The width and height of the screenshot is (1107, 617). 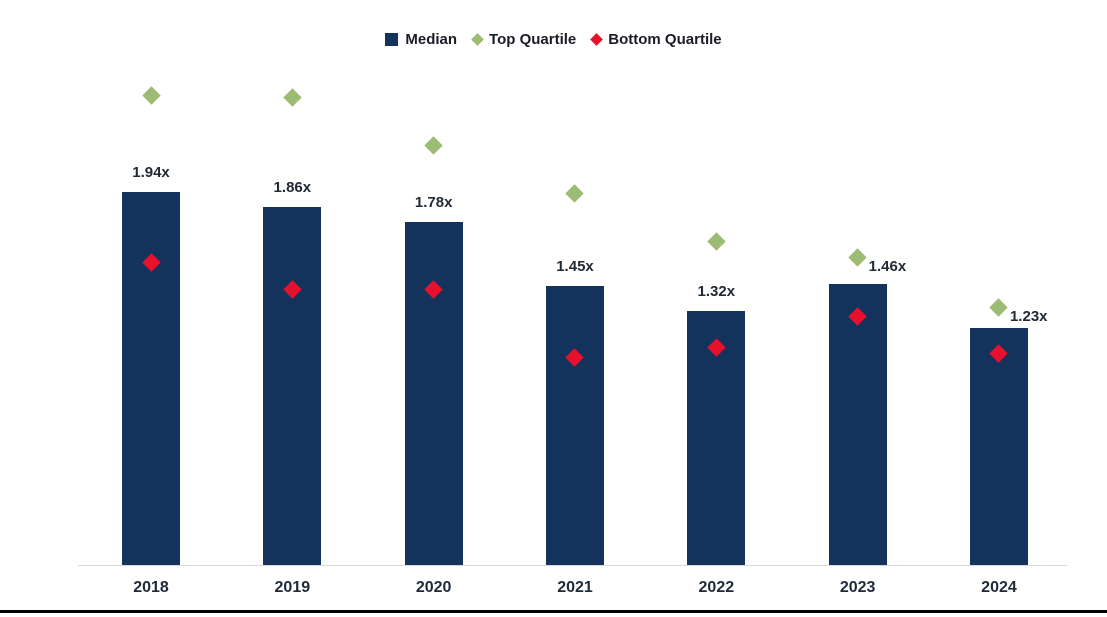 I want to click on x-axis-label: 2024, so click(x=999, y=587).